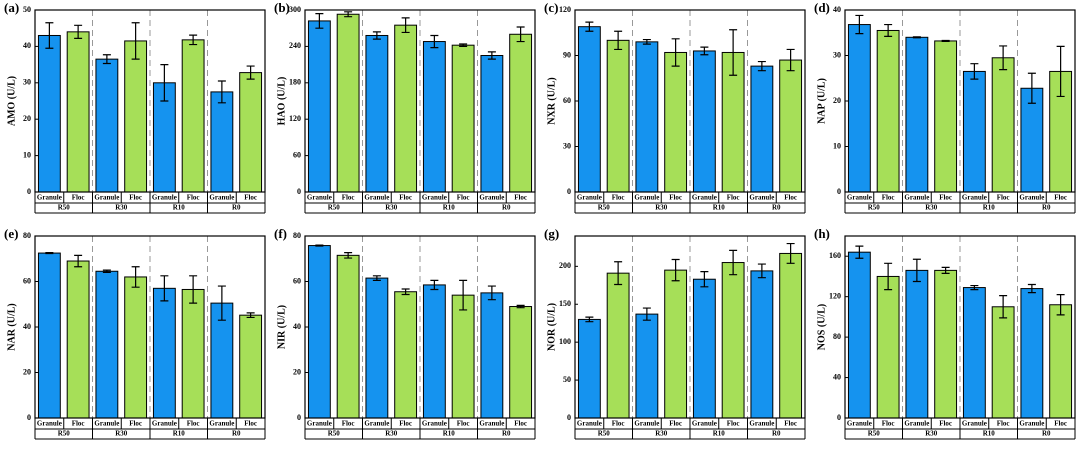  What do you see at coordinates (822, 233) in the screenshot?
I see `panel-label: (h)` at bounding box center [822, 233].